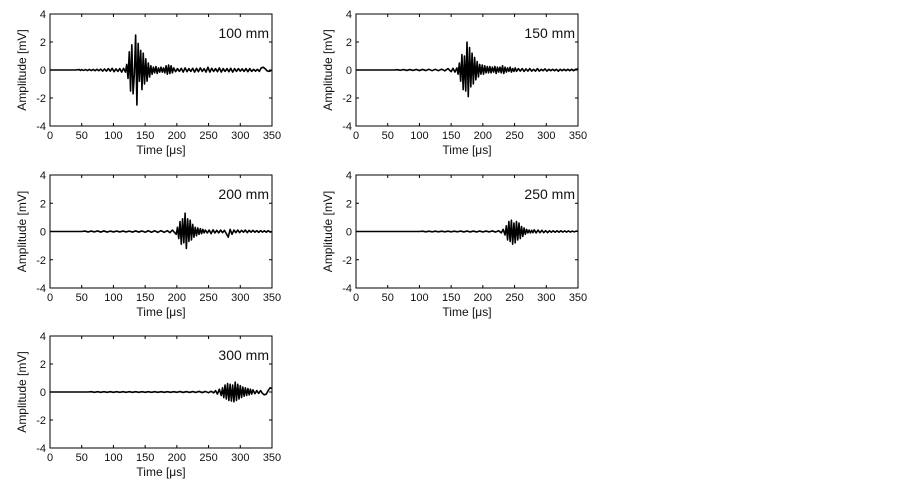 The width and height of the screenshot is (902, 488). I want to click on panel-distance-label: 100 mm, so click(243, 33).